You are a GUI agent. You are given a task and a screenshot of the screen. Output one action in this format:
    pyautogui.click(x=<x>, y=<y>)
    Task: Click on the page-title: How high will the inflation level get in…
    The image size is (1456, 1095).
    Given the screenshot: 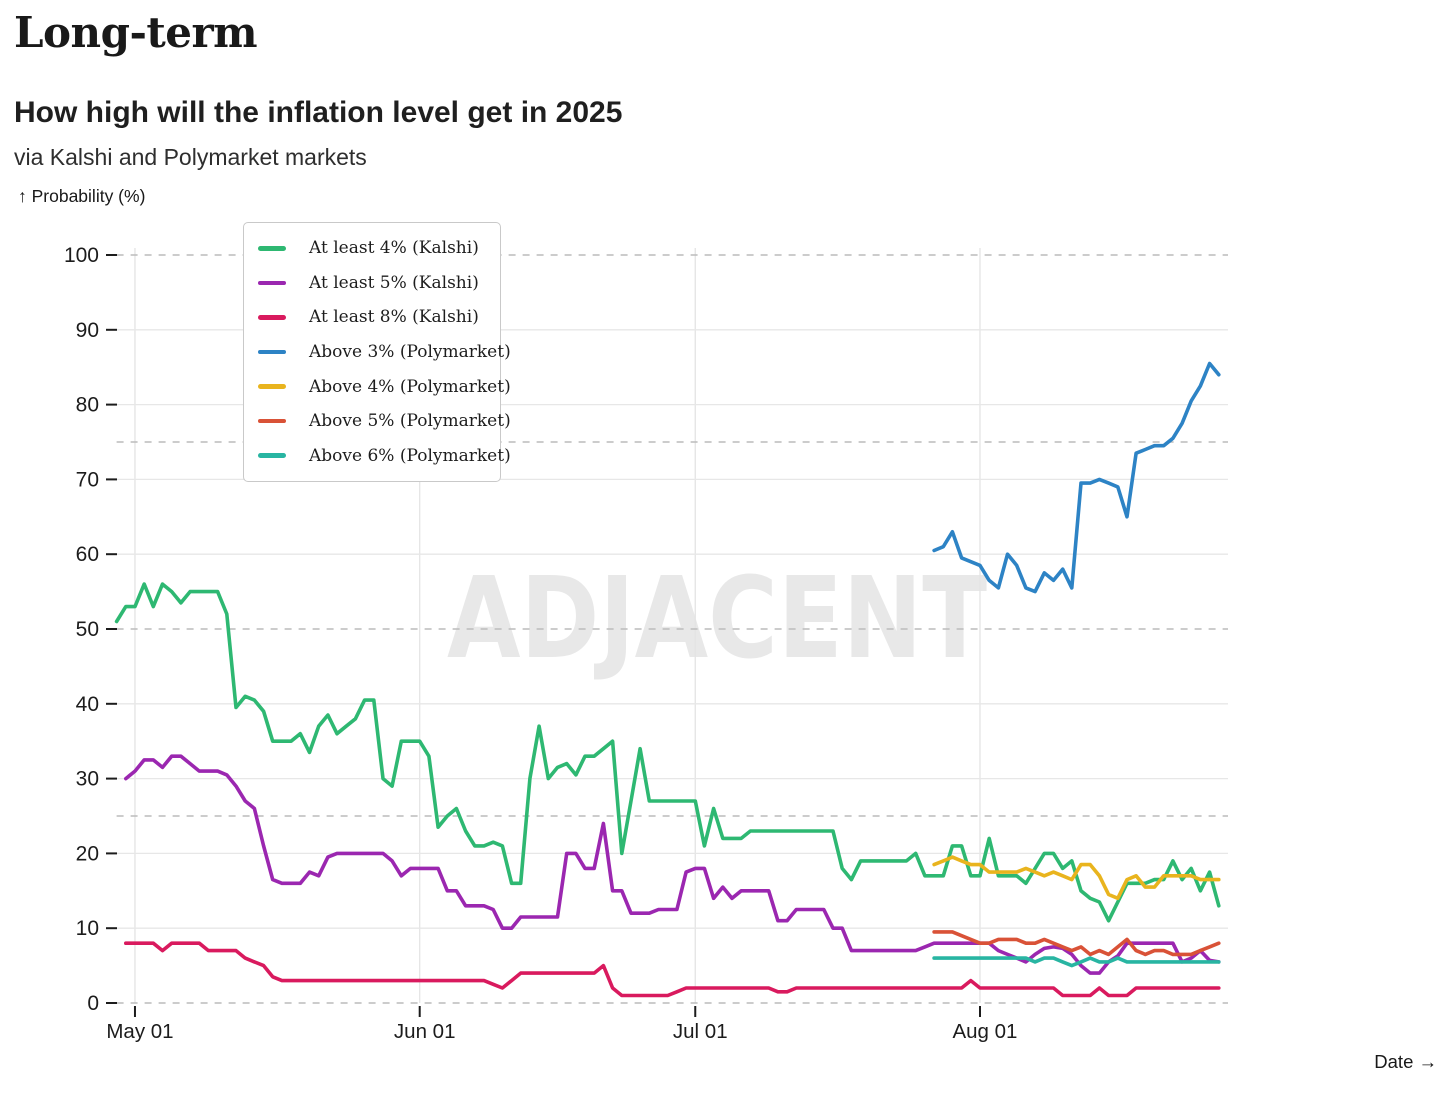 What is the action you would take?
    pyautogui.click(x=318, y=112)
    